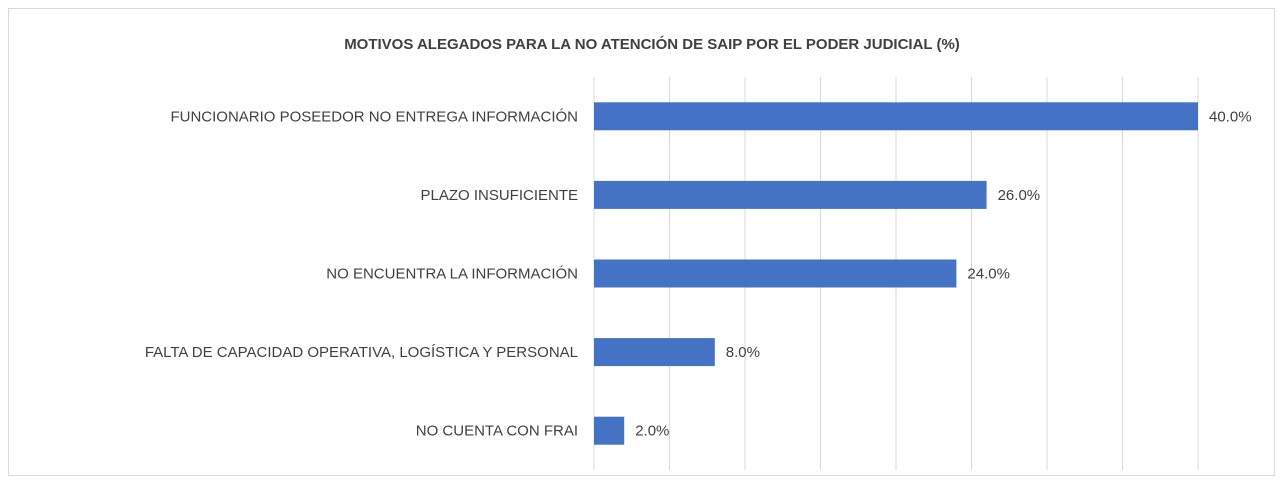  Describe the element at coordinates (988, 273) in the screenshot. I see `data-label: 24.0%` at that location.